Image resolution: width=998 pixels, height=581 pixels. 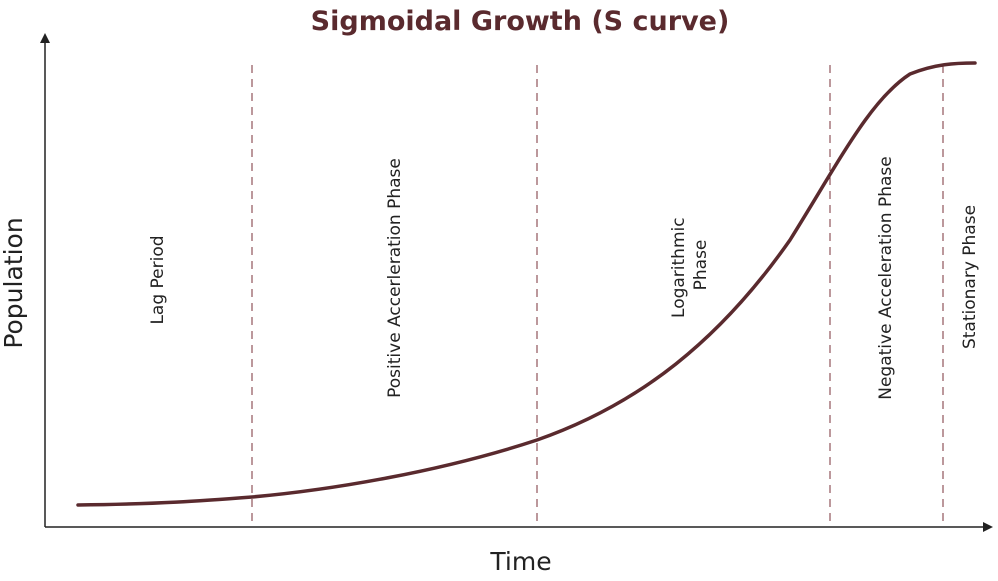 I want to click on phase-label-line: Logarithmic, so click(x=679, y=267).